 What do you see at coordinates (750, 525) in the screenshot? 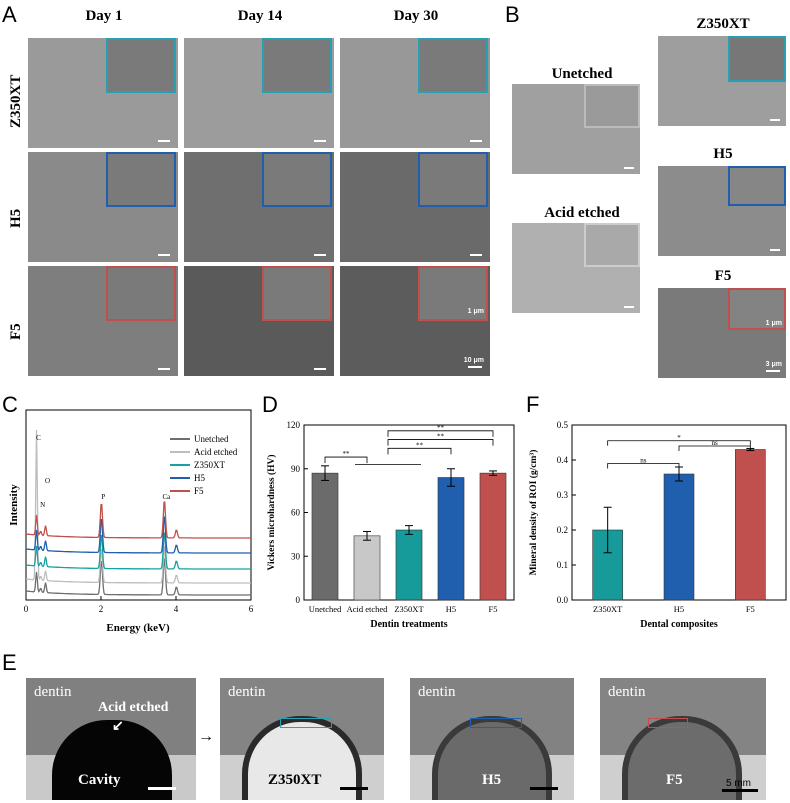
I see `bar-f5` at bounding box center [750, 525].